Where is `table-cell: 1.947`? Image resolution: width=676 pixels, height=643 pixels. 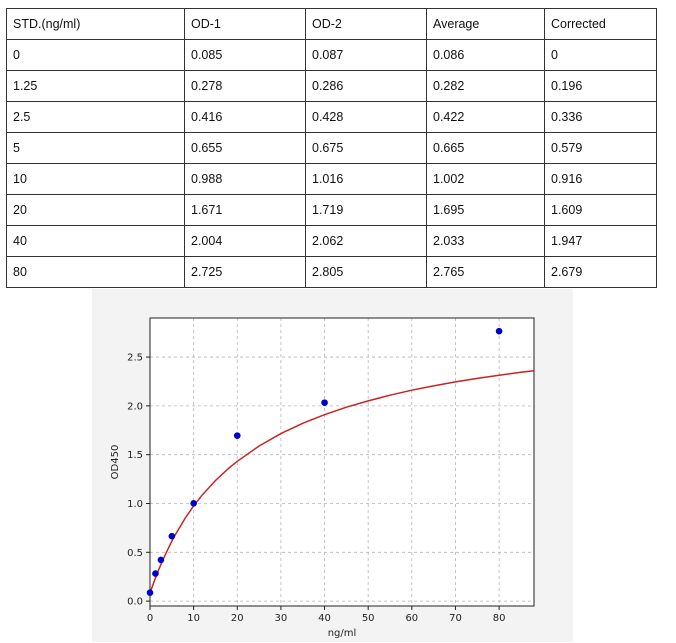 table-cell: 1.947 is located at coordinates (600, 241).